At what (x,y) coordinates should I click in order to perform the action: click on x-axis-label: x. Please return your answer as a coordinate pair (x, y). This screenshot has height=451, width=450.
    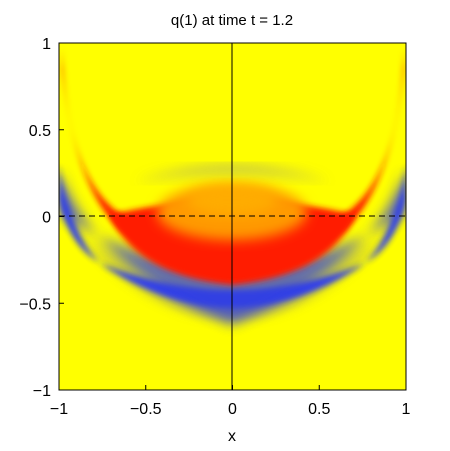
    Looking at the image, I should click on (232, 436).